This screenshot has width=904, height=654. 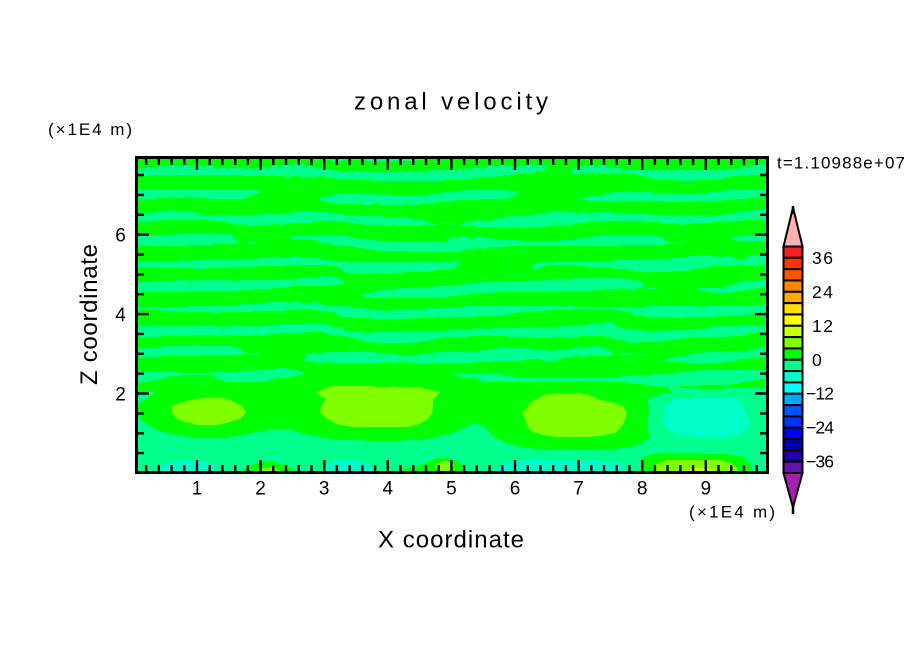 I want to click on svg-text: 24, so click(x=822, y=292).